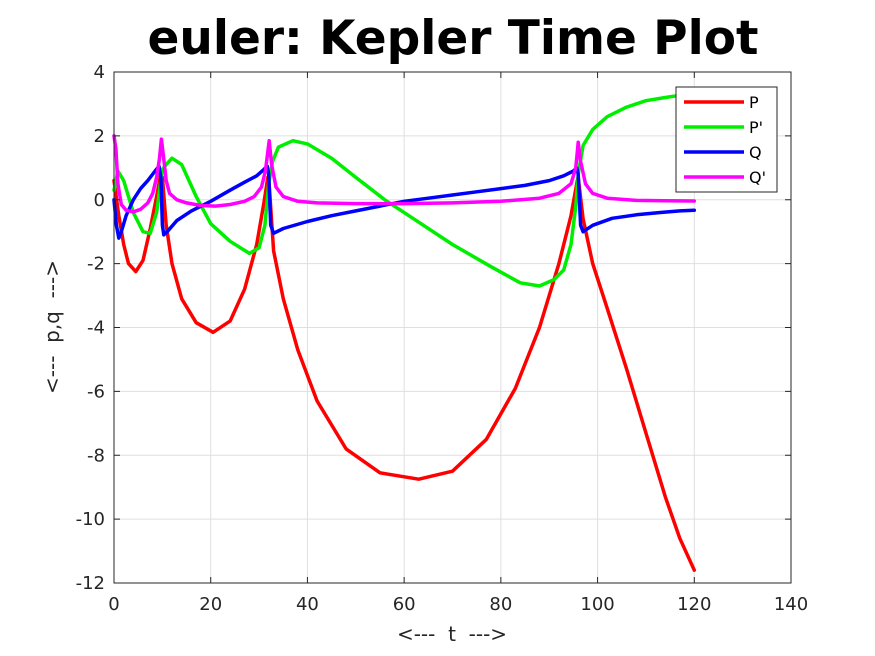 This screenshot has height=656, width=875. Describe the element at coordinates (404, 604) in the screenshot. I see `x-tick-label: 60` at that location.